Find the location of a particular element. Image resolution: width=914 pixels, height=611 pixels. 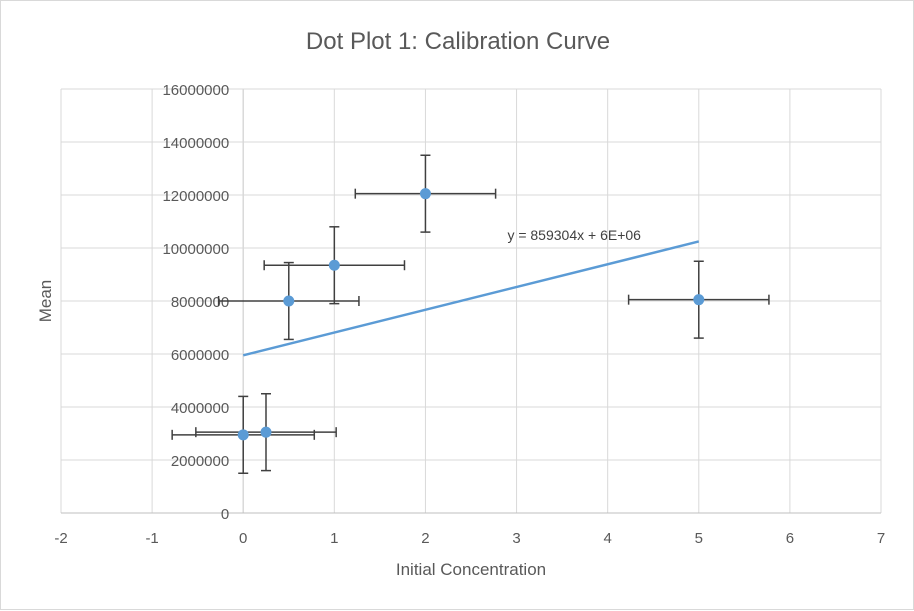

x-tick-label: -1 is located at coordinates (151, 538).